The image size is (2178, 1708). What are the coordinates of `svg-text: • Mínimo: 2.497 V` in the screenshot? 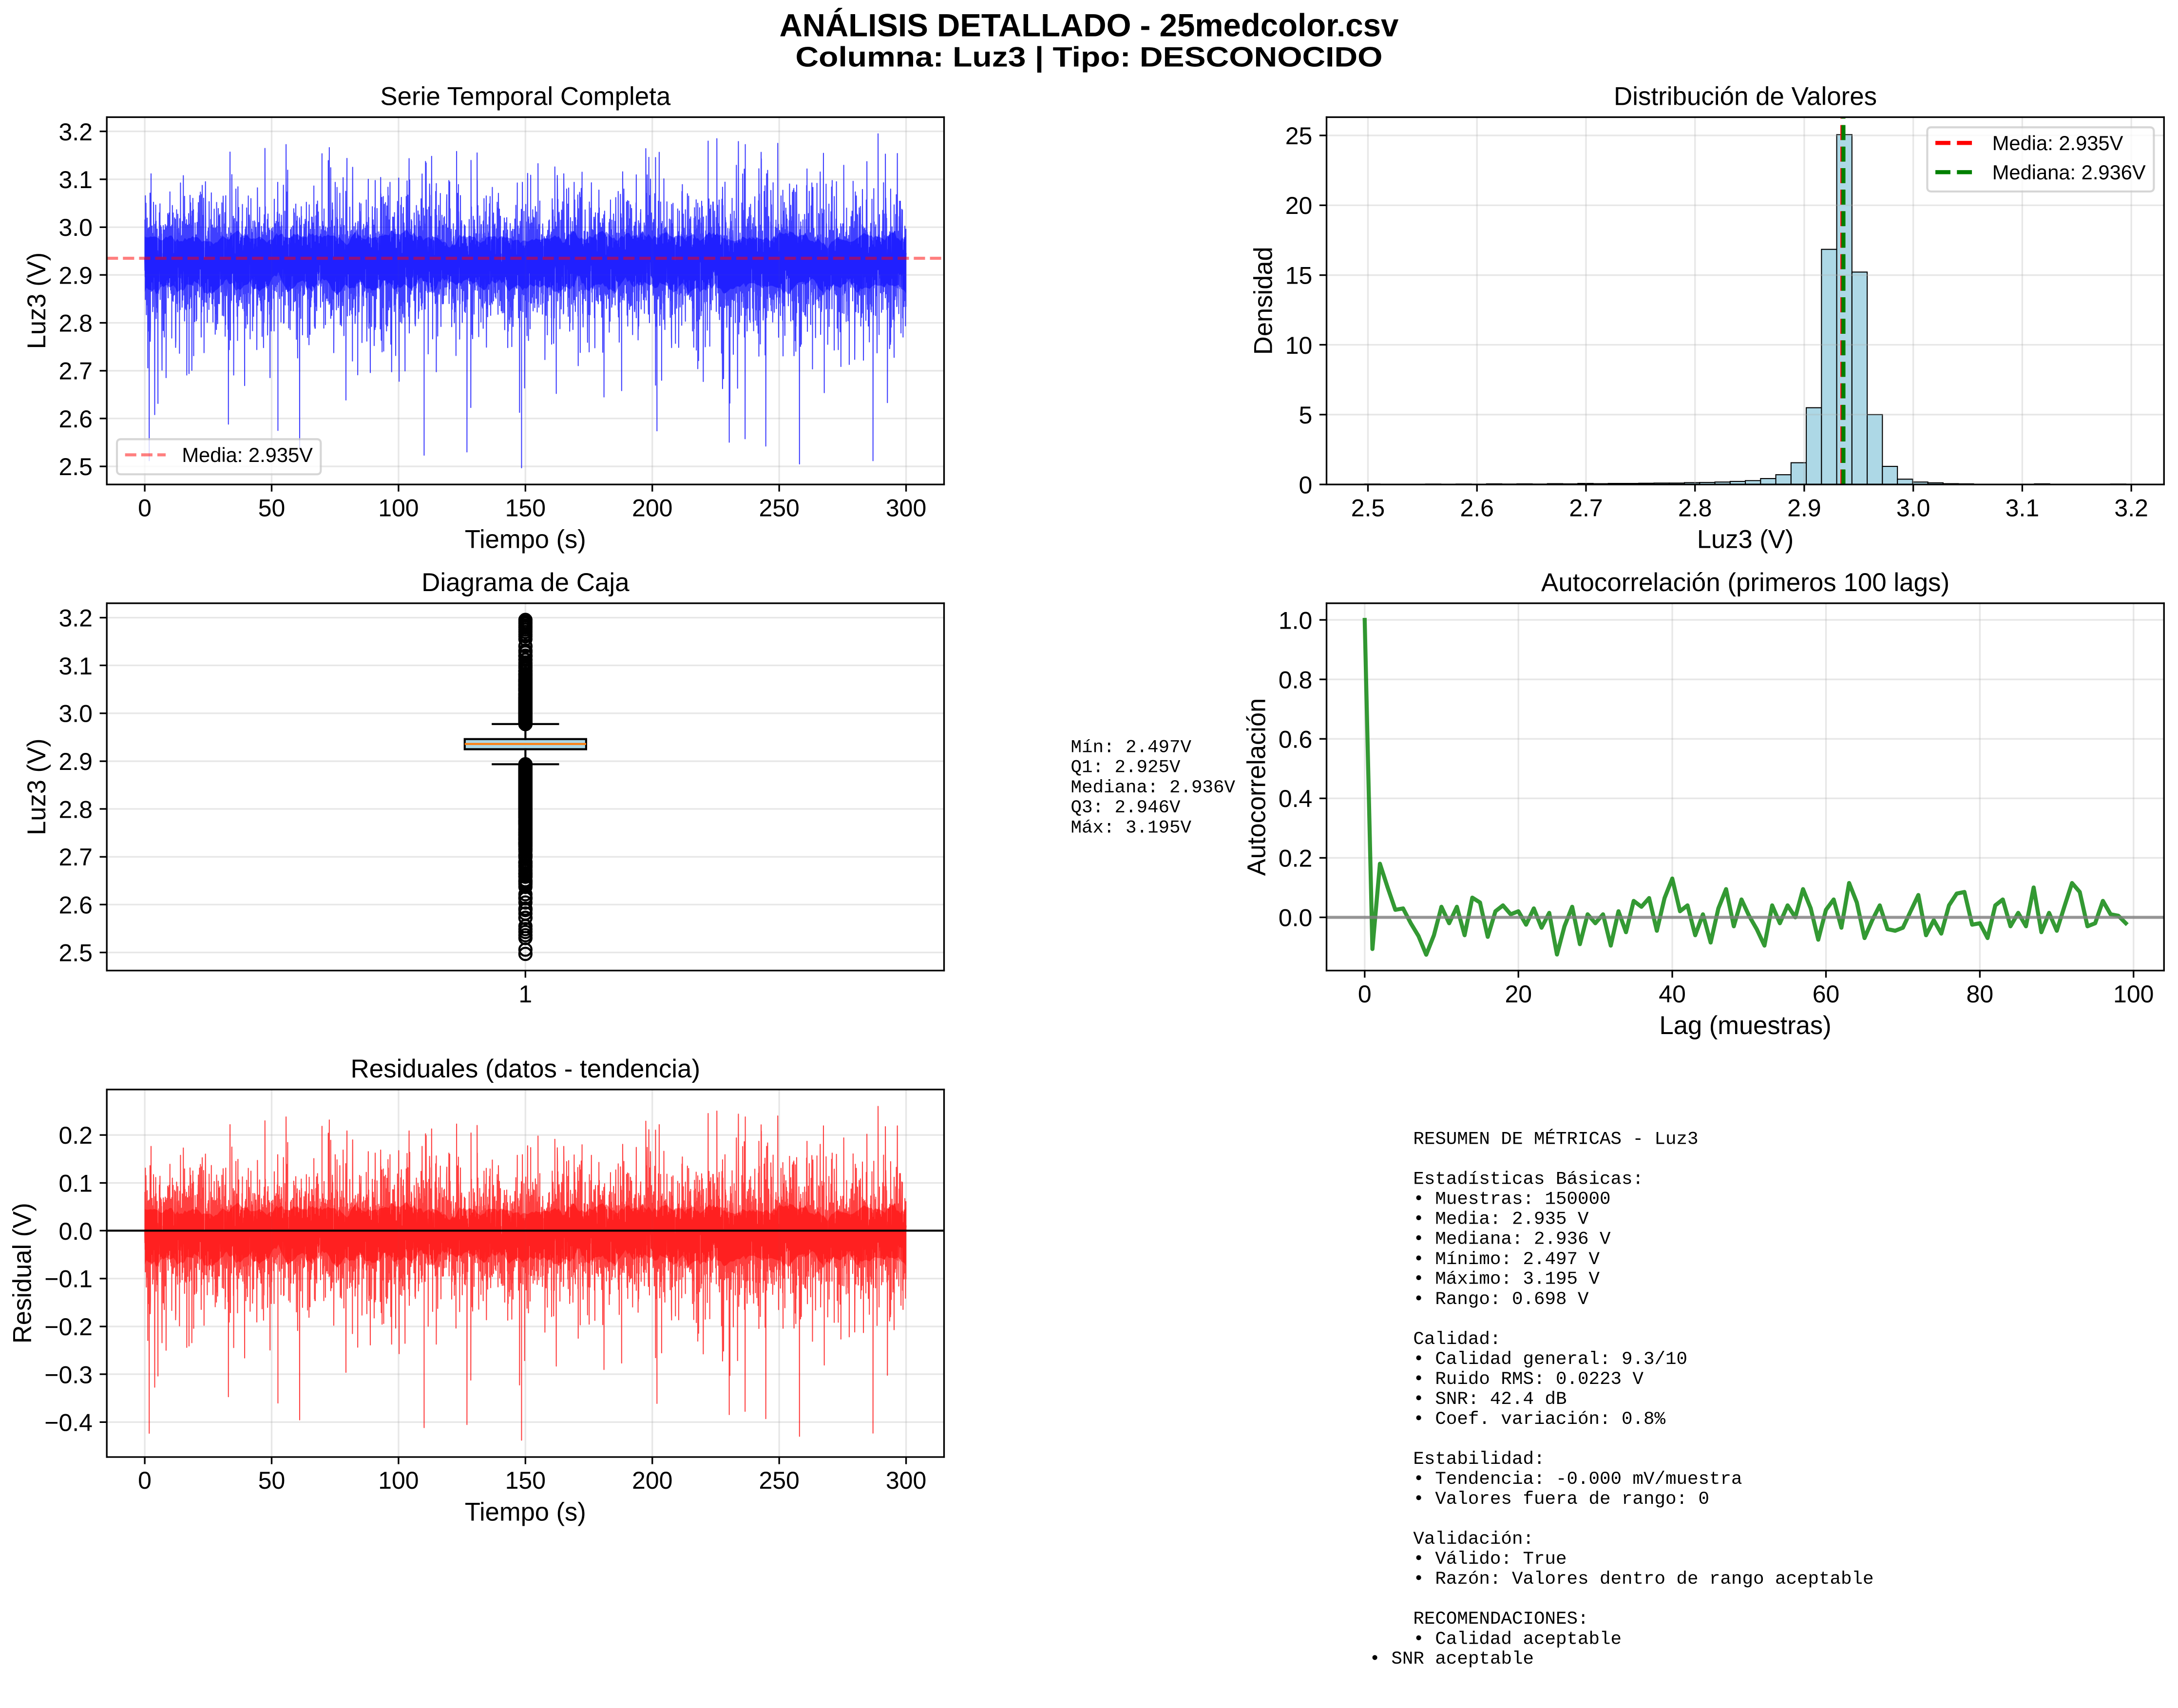 It's located at (1507, 1260).